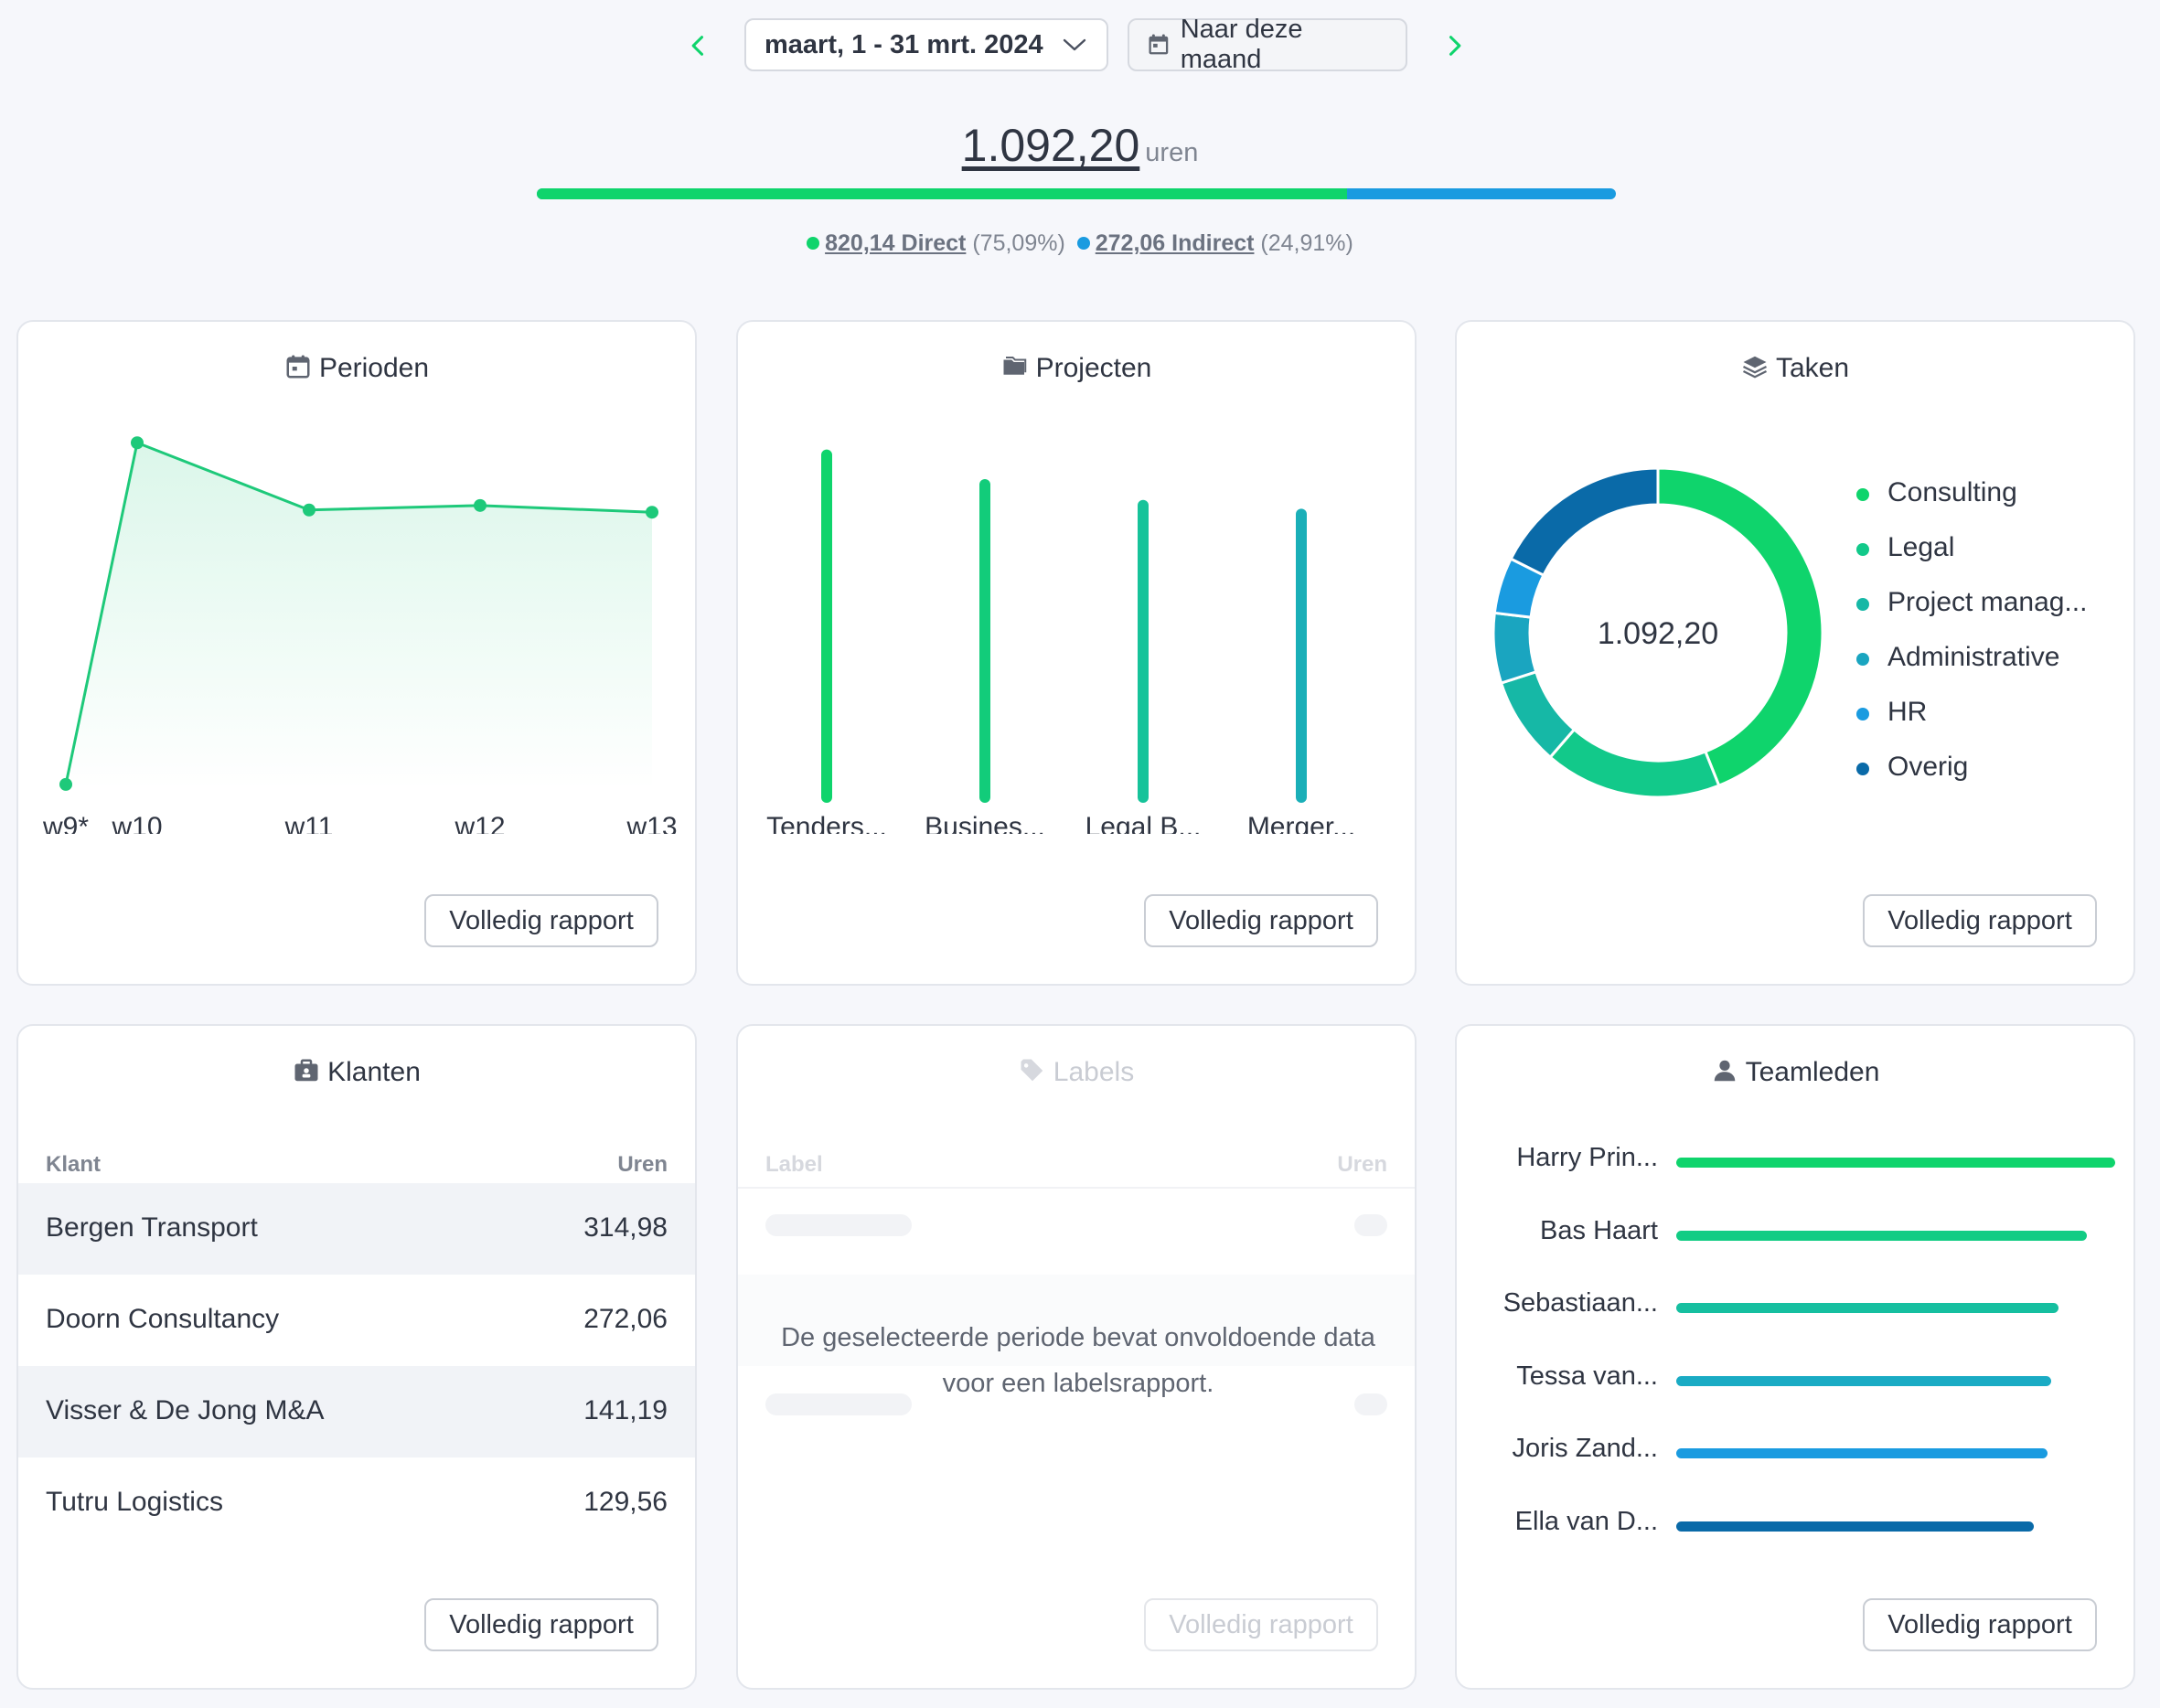 The image size is (2160, 1708). I want to click on table-row: Tutru Logistics 129,56, so click(356, 1503).